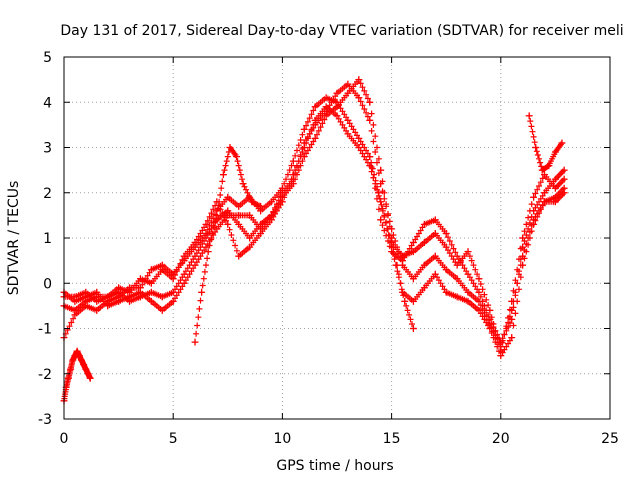  Describe the element at coordinates (47, 284) in the screenshot. I see `y-tick-label: 0` at that location.